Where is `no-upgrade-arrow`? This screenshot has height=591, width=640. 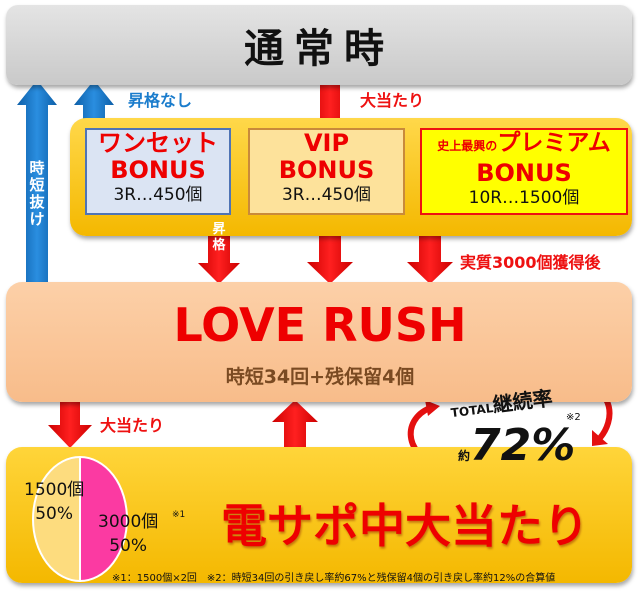 no-upgrade-arrow is located at coordinates (94, 105).